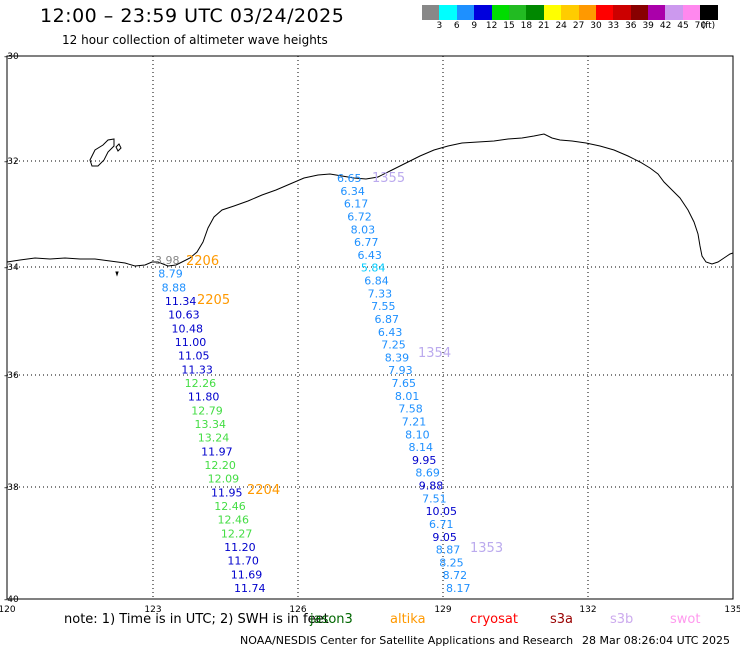  Describe the element at coordinates (421, 447) in the screenshot. I see `swh-value: 8.14` at that location.